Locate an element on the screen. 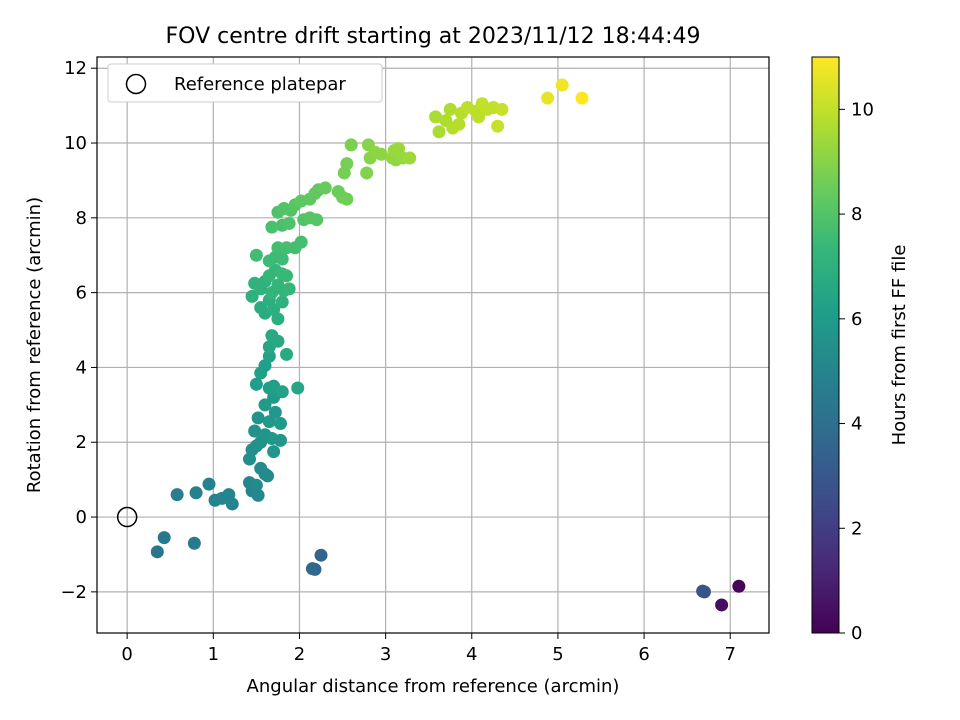 The height and width of the screenshot is (720, 960). colorbar-label: Hours from first FF file is located at coordinates (899, 345).